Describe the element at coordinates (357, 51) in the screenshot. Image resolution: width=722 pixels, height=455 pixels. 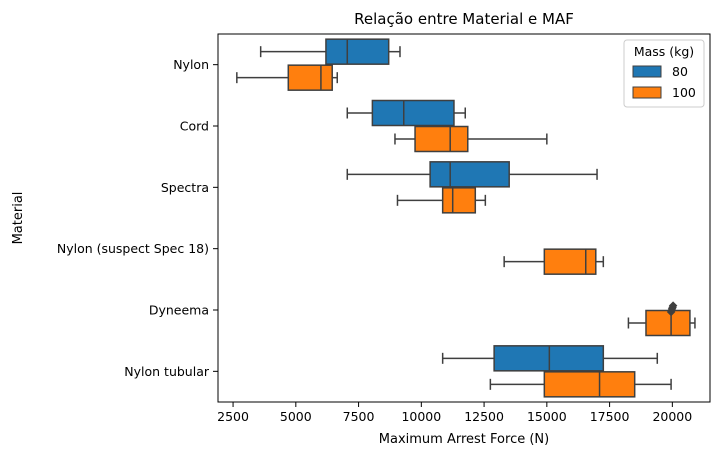
I see `box-nylon-80-iqr` at that location.